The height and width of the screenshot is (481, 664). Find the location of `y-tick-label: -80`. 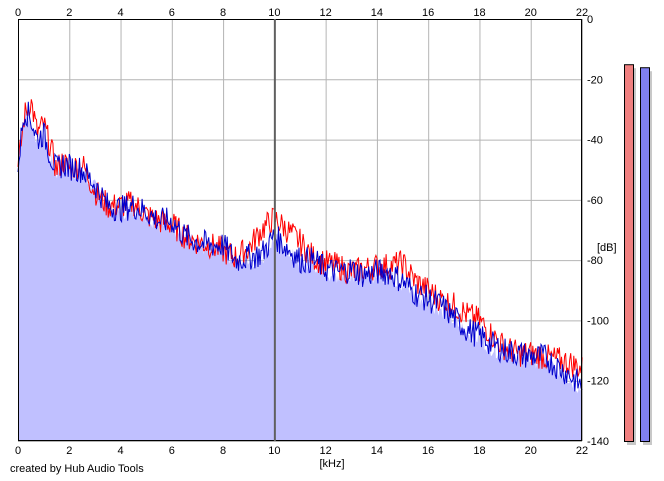

y-tick-label: -80 is located at coordinates (595, 261).